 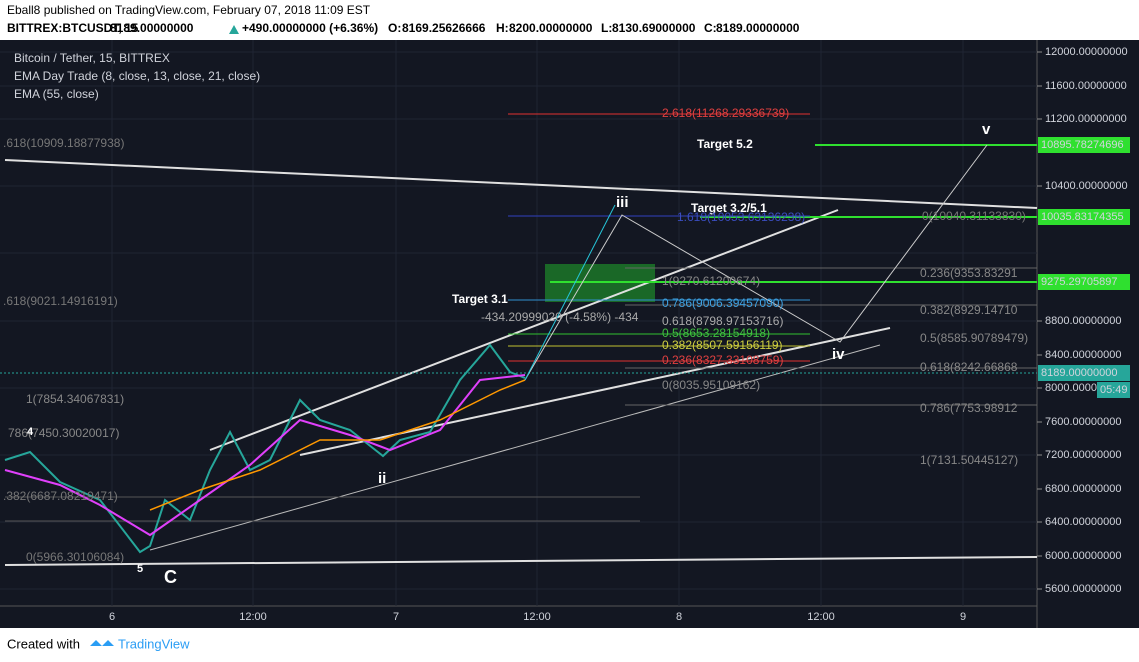 What do you see at coordinates (710, 28) in the screenshot?
I see `symbol-field: C:` at bounding box center [710, 28].